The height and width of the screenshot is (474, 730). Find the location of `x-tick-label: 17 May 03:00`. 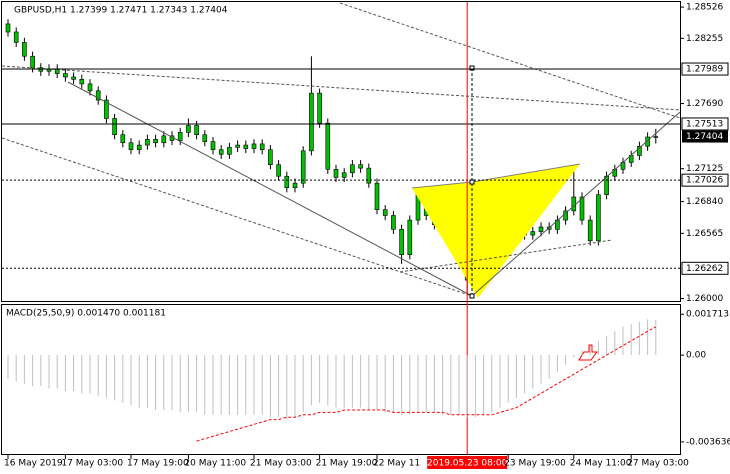

x-tick-label: 17 May 03:00 is located at coordinates (92, 464).